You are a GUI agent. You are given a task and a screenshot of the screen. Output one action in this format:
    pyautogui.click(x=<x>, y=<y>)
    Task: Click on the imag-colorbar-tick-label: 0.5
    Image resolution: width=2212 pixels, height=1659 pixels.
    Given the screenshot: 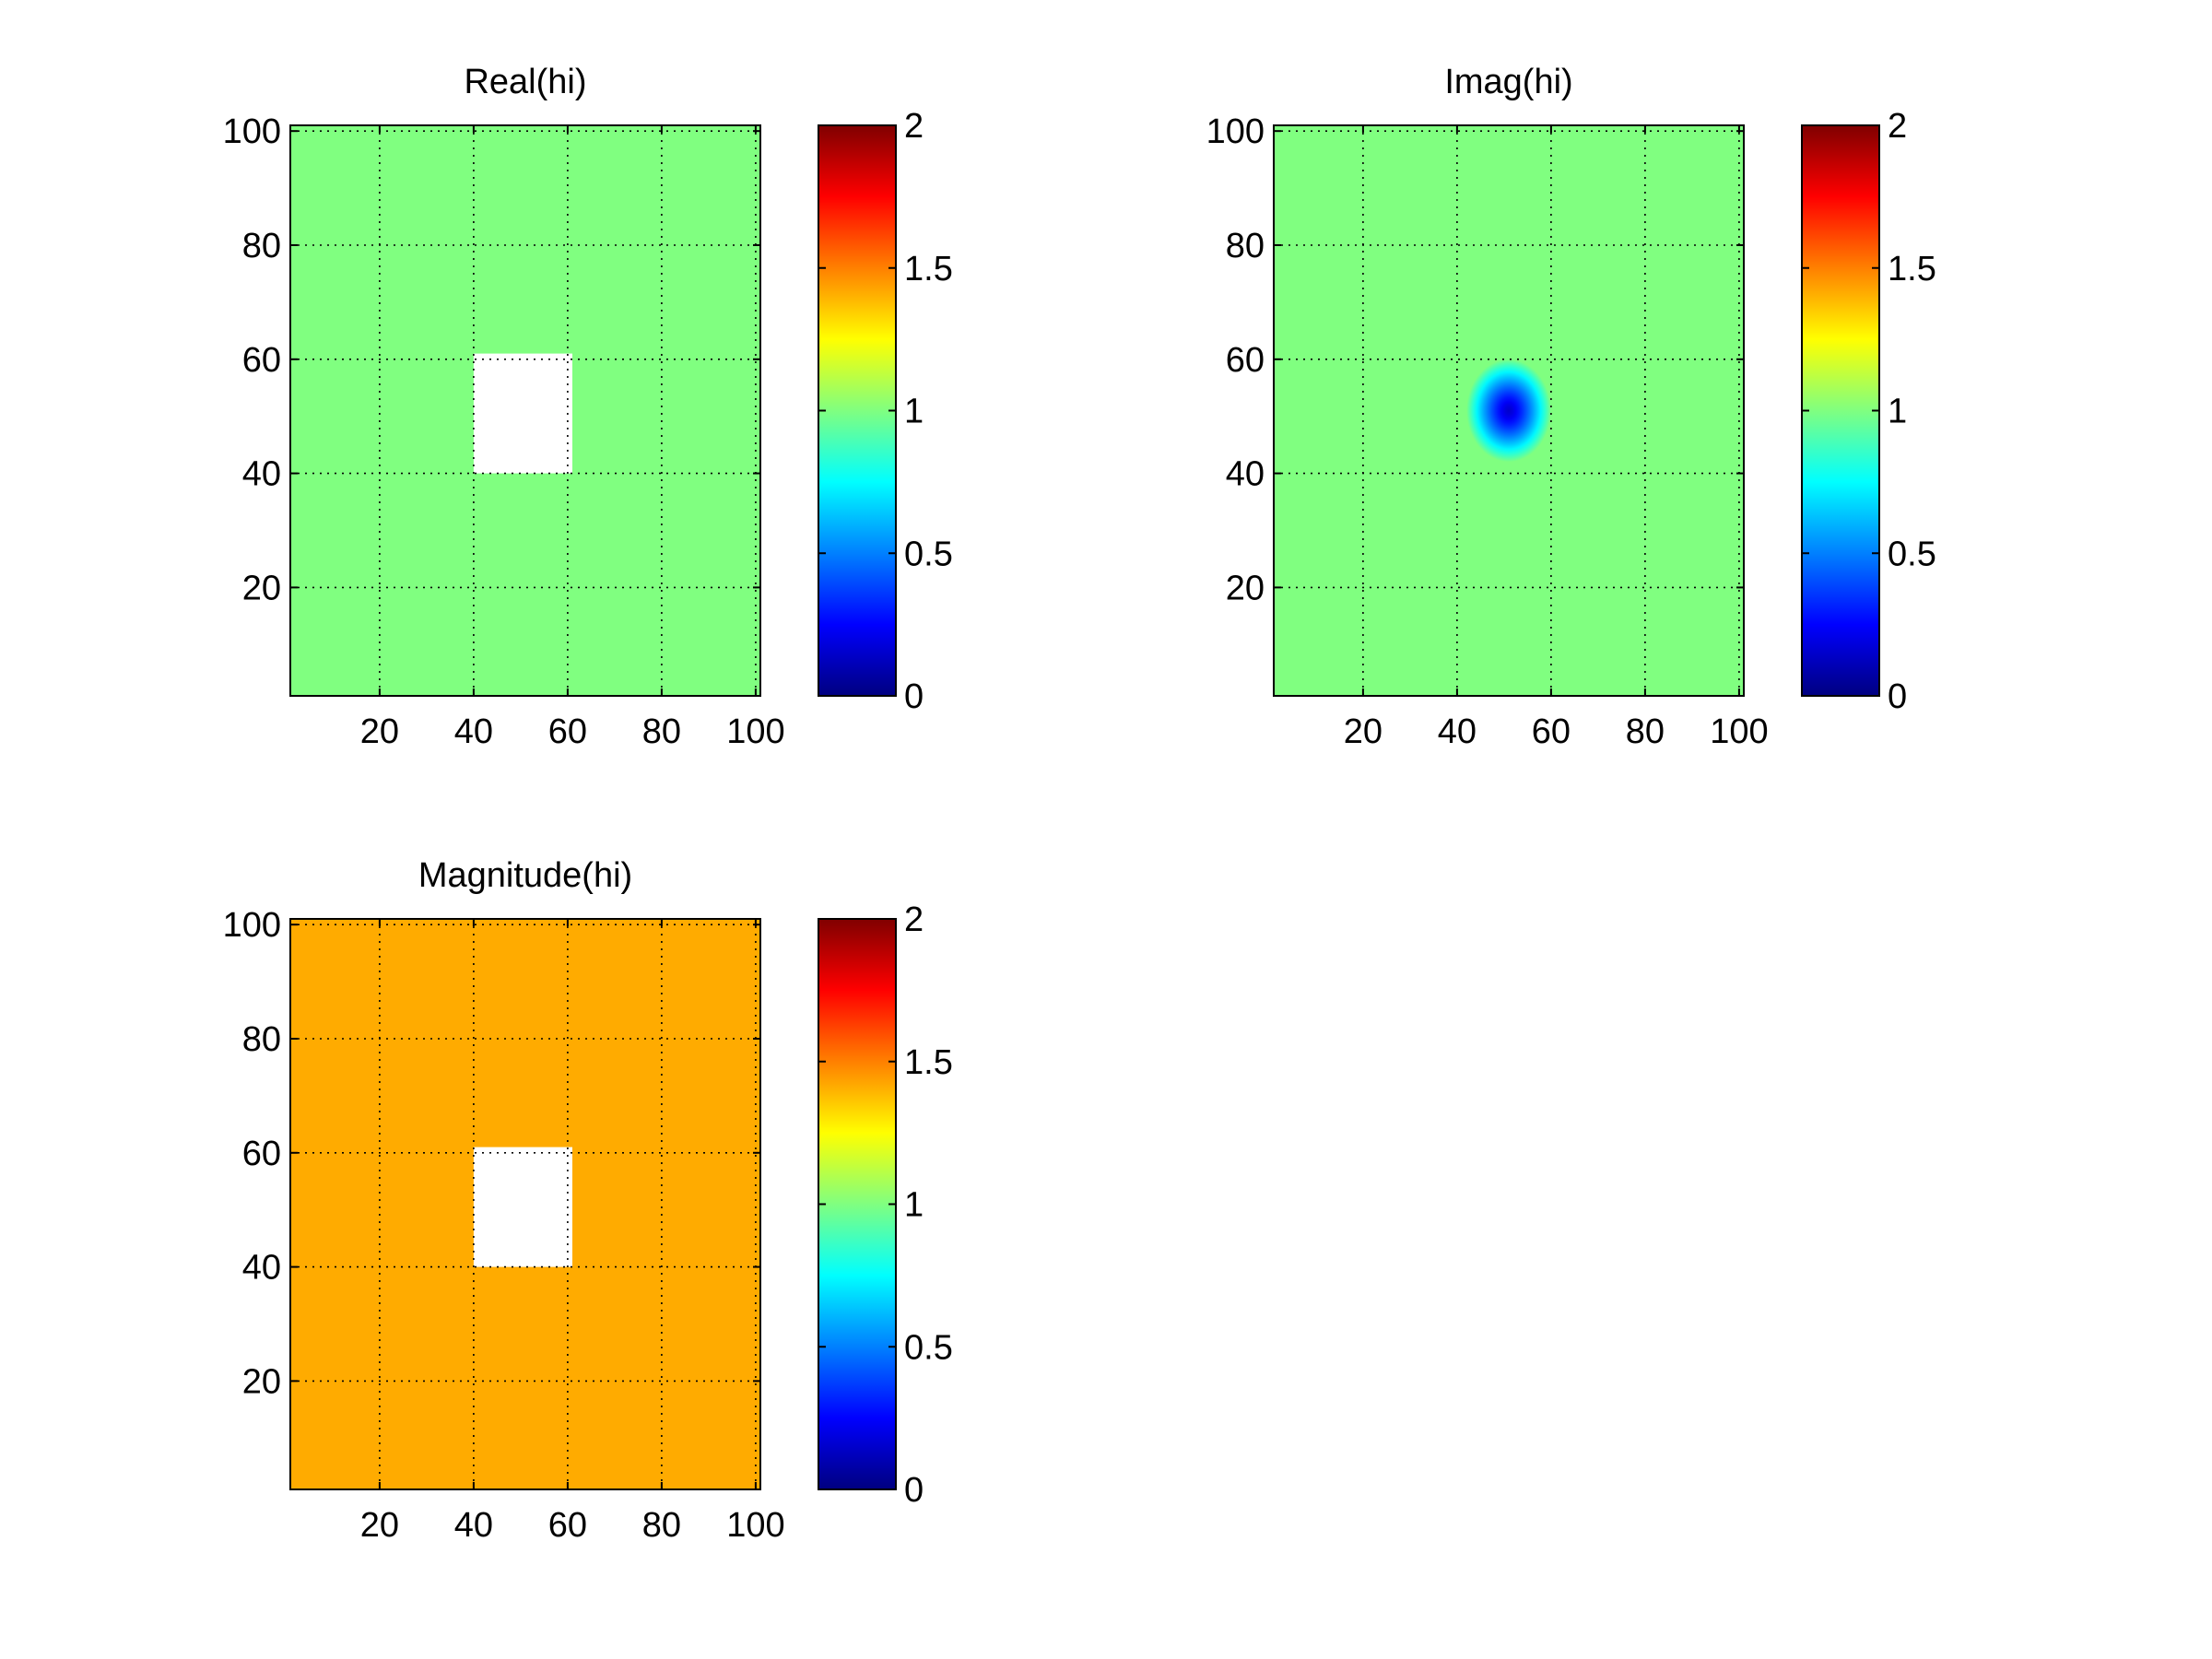 What is the action you would take?
    pyautogui.click(x=1912, y=554)
    